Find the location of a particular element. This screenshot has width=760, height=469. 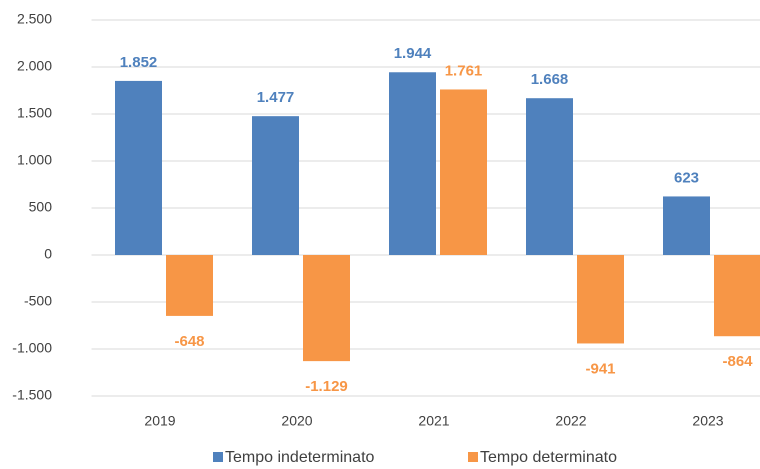

legend-label: Tempo determinato is located at coordinates (548, 457).